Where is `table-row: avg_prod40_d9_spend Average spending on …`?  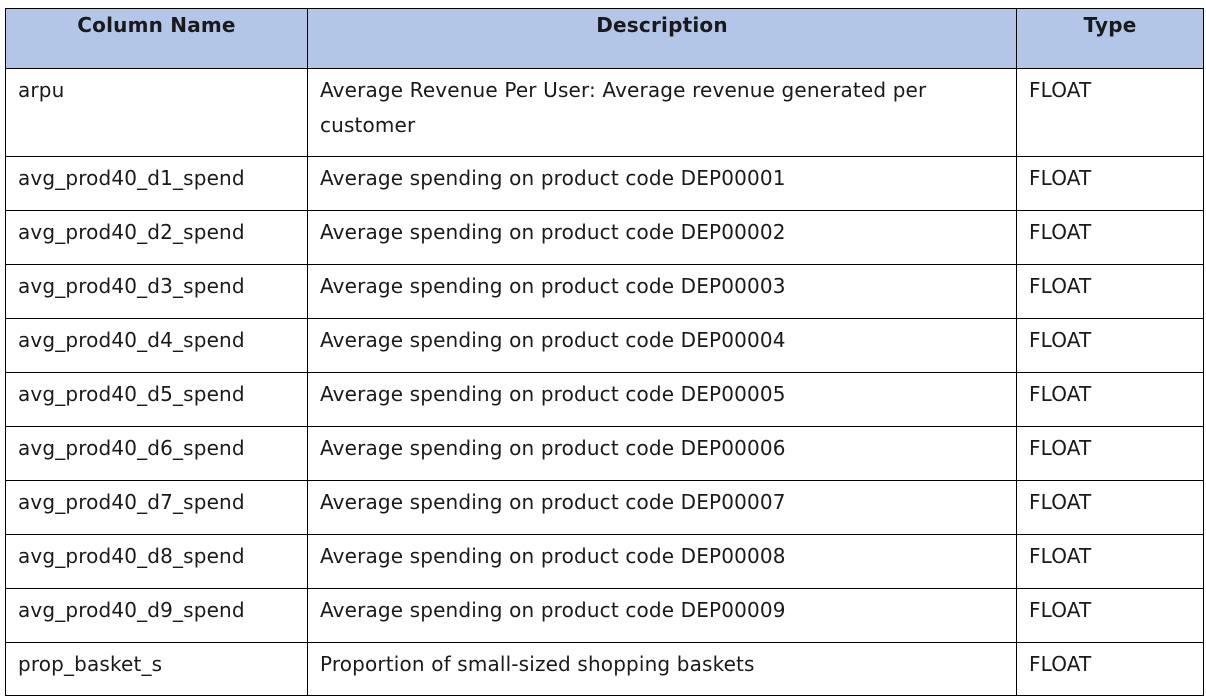 table-row: avg_prod40_d9_spend Average spending on … is located at coordinates (604, 615).